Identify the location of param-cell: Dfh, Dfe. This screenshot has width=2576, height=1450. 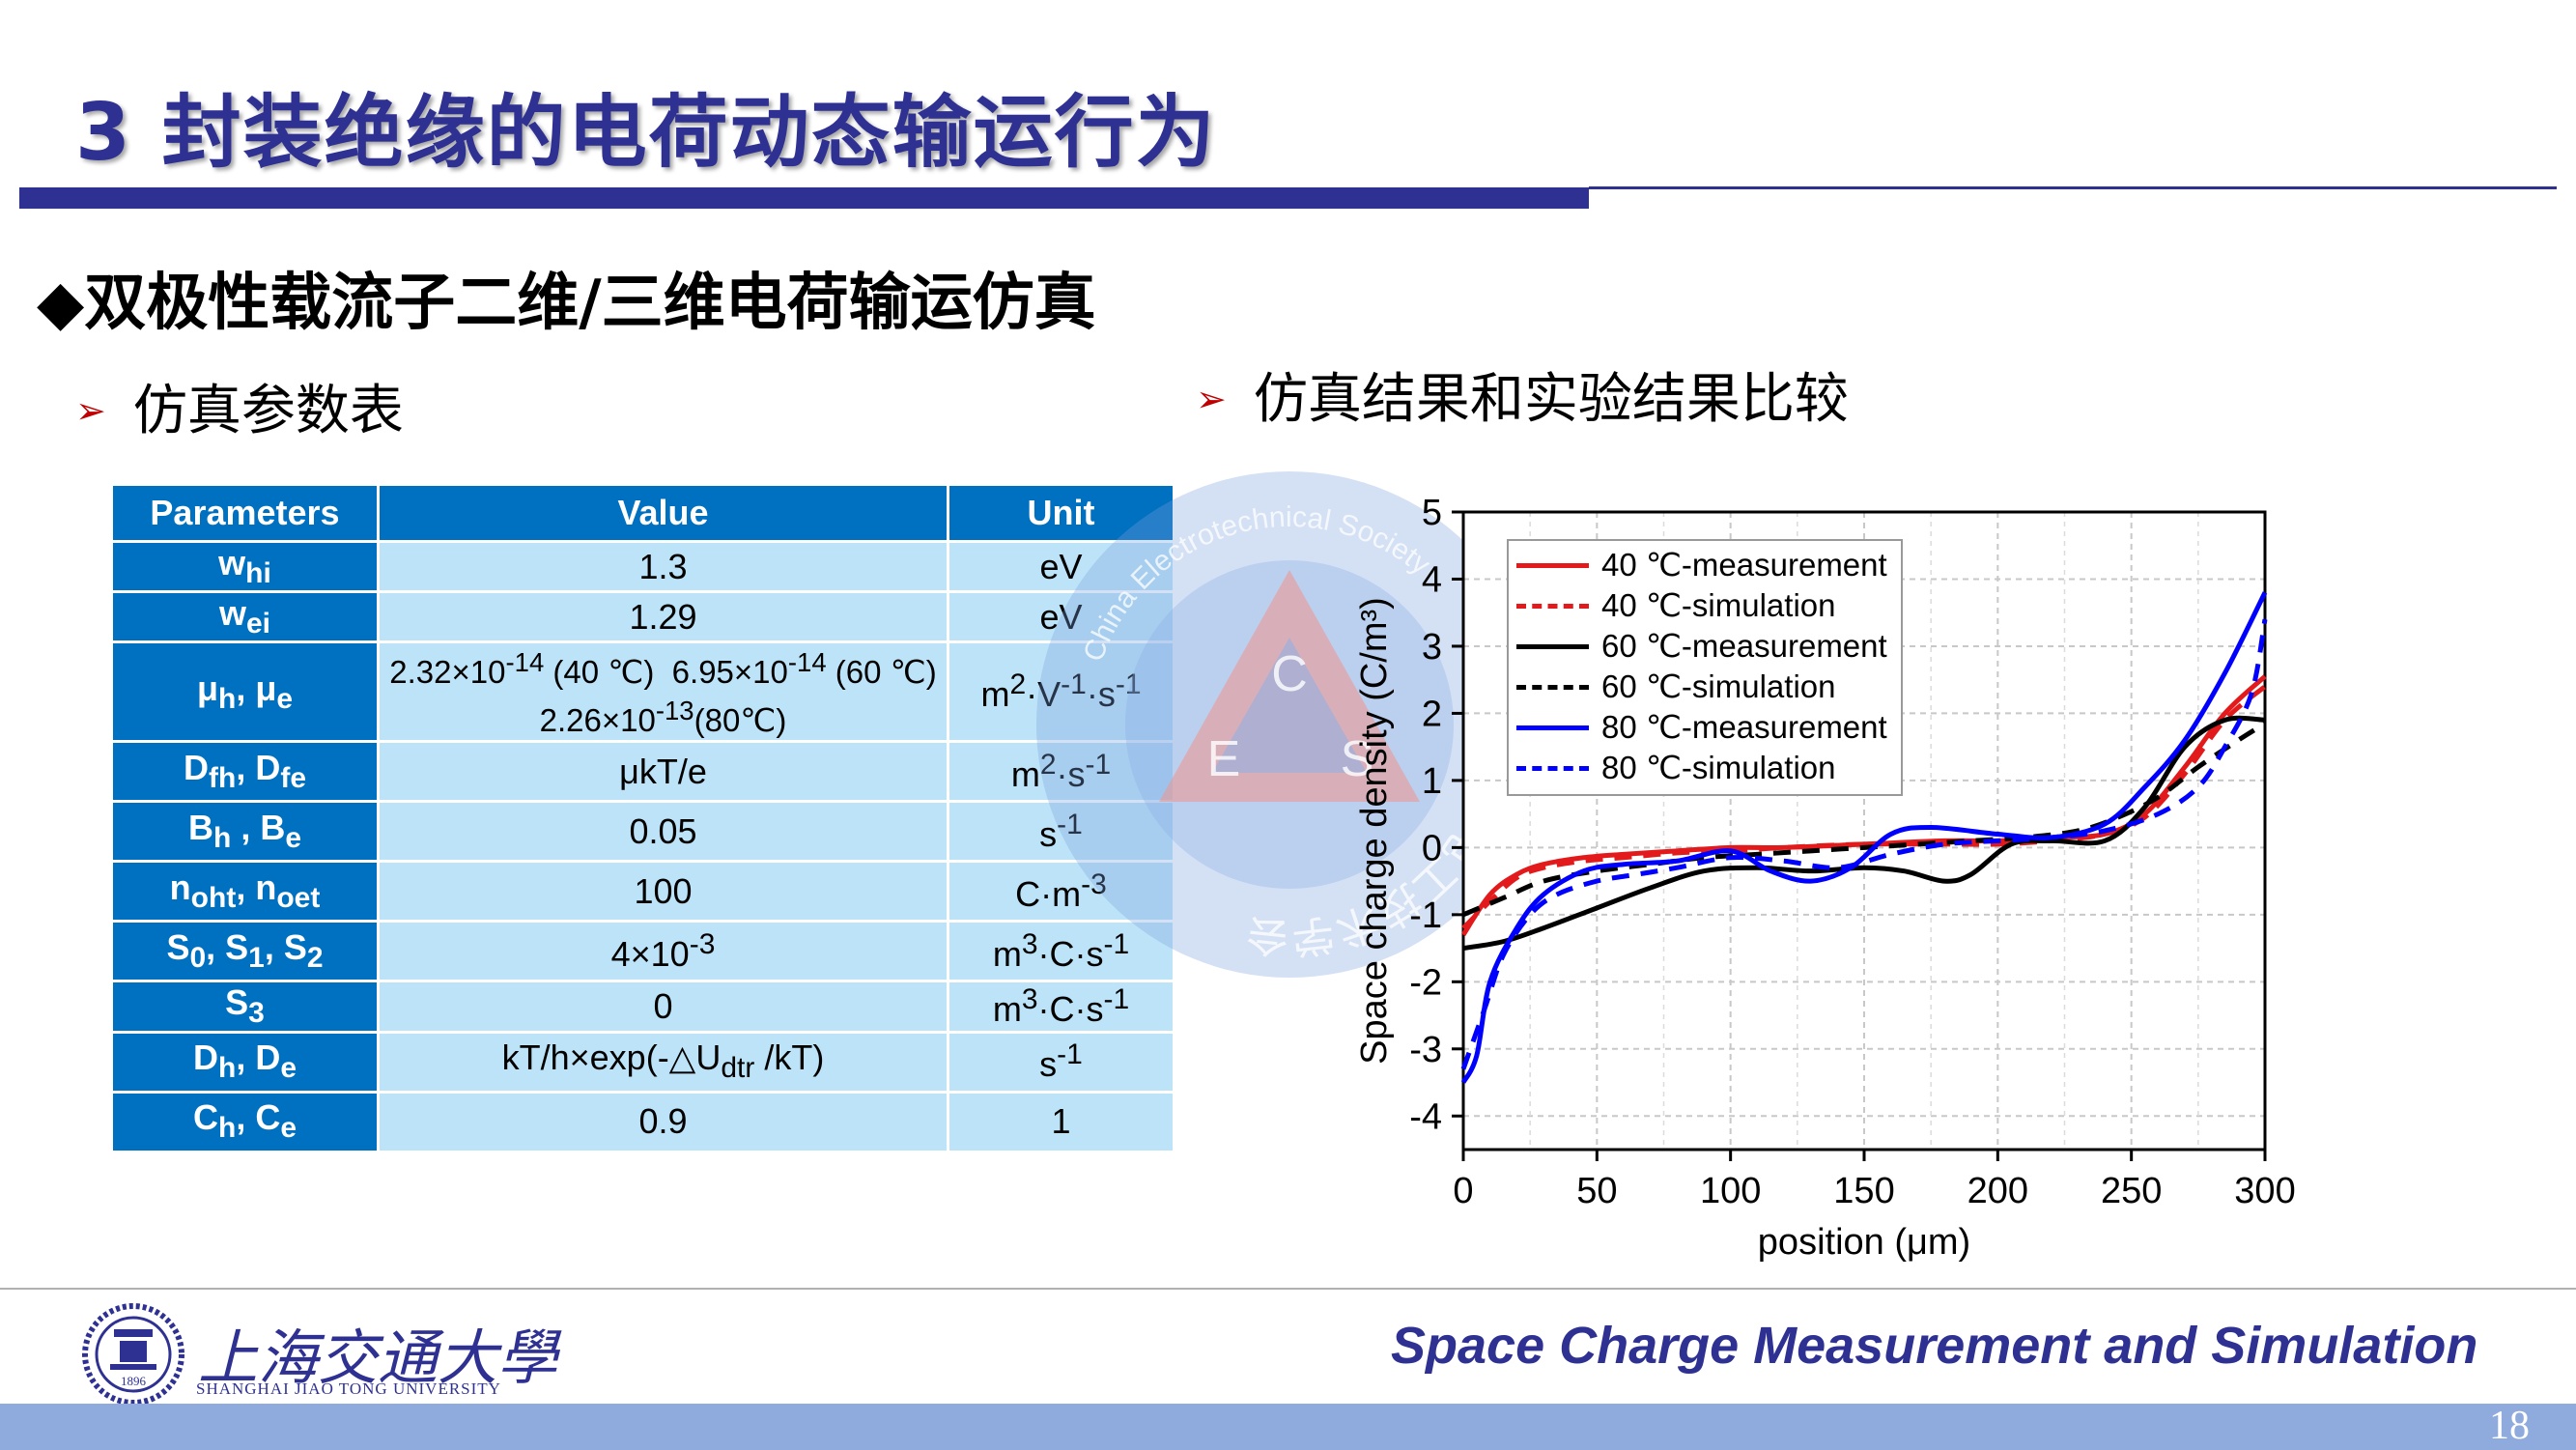
(245, 772).